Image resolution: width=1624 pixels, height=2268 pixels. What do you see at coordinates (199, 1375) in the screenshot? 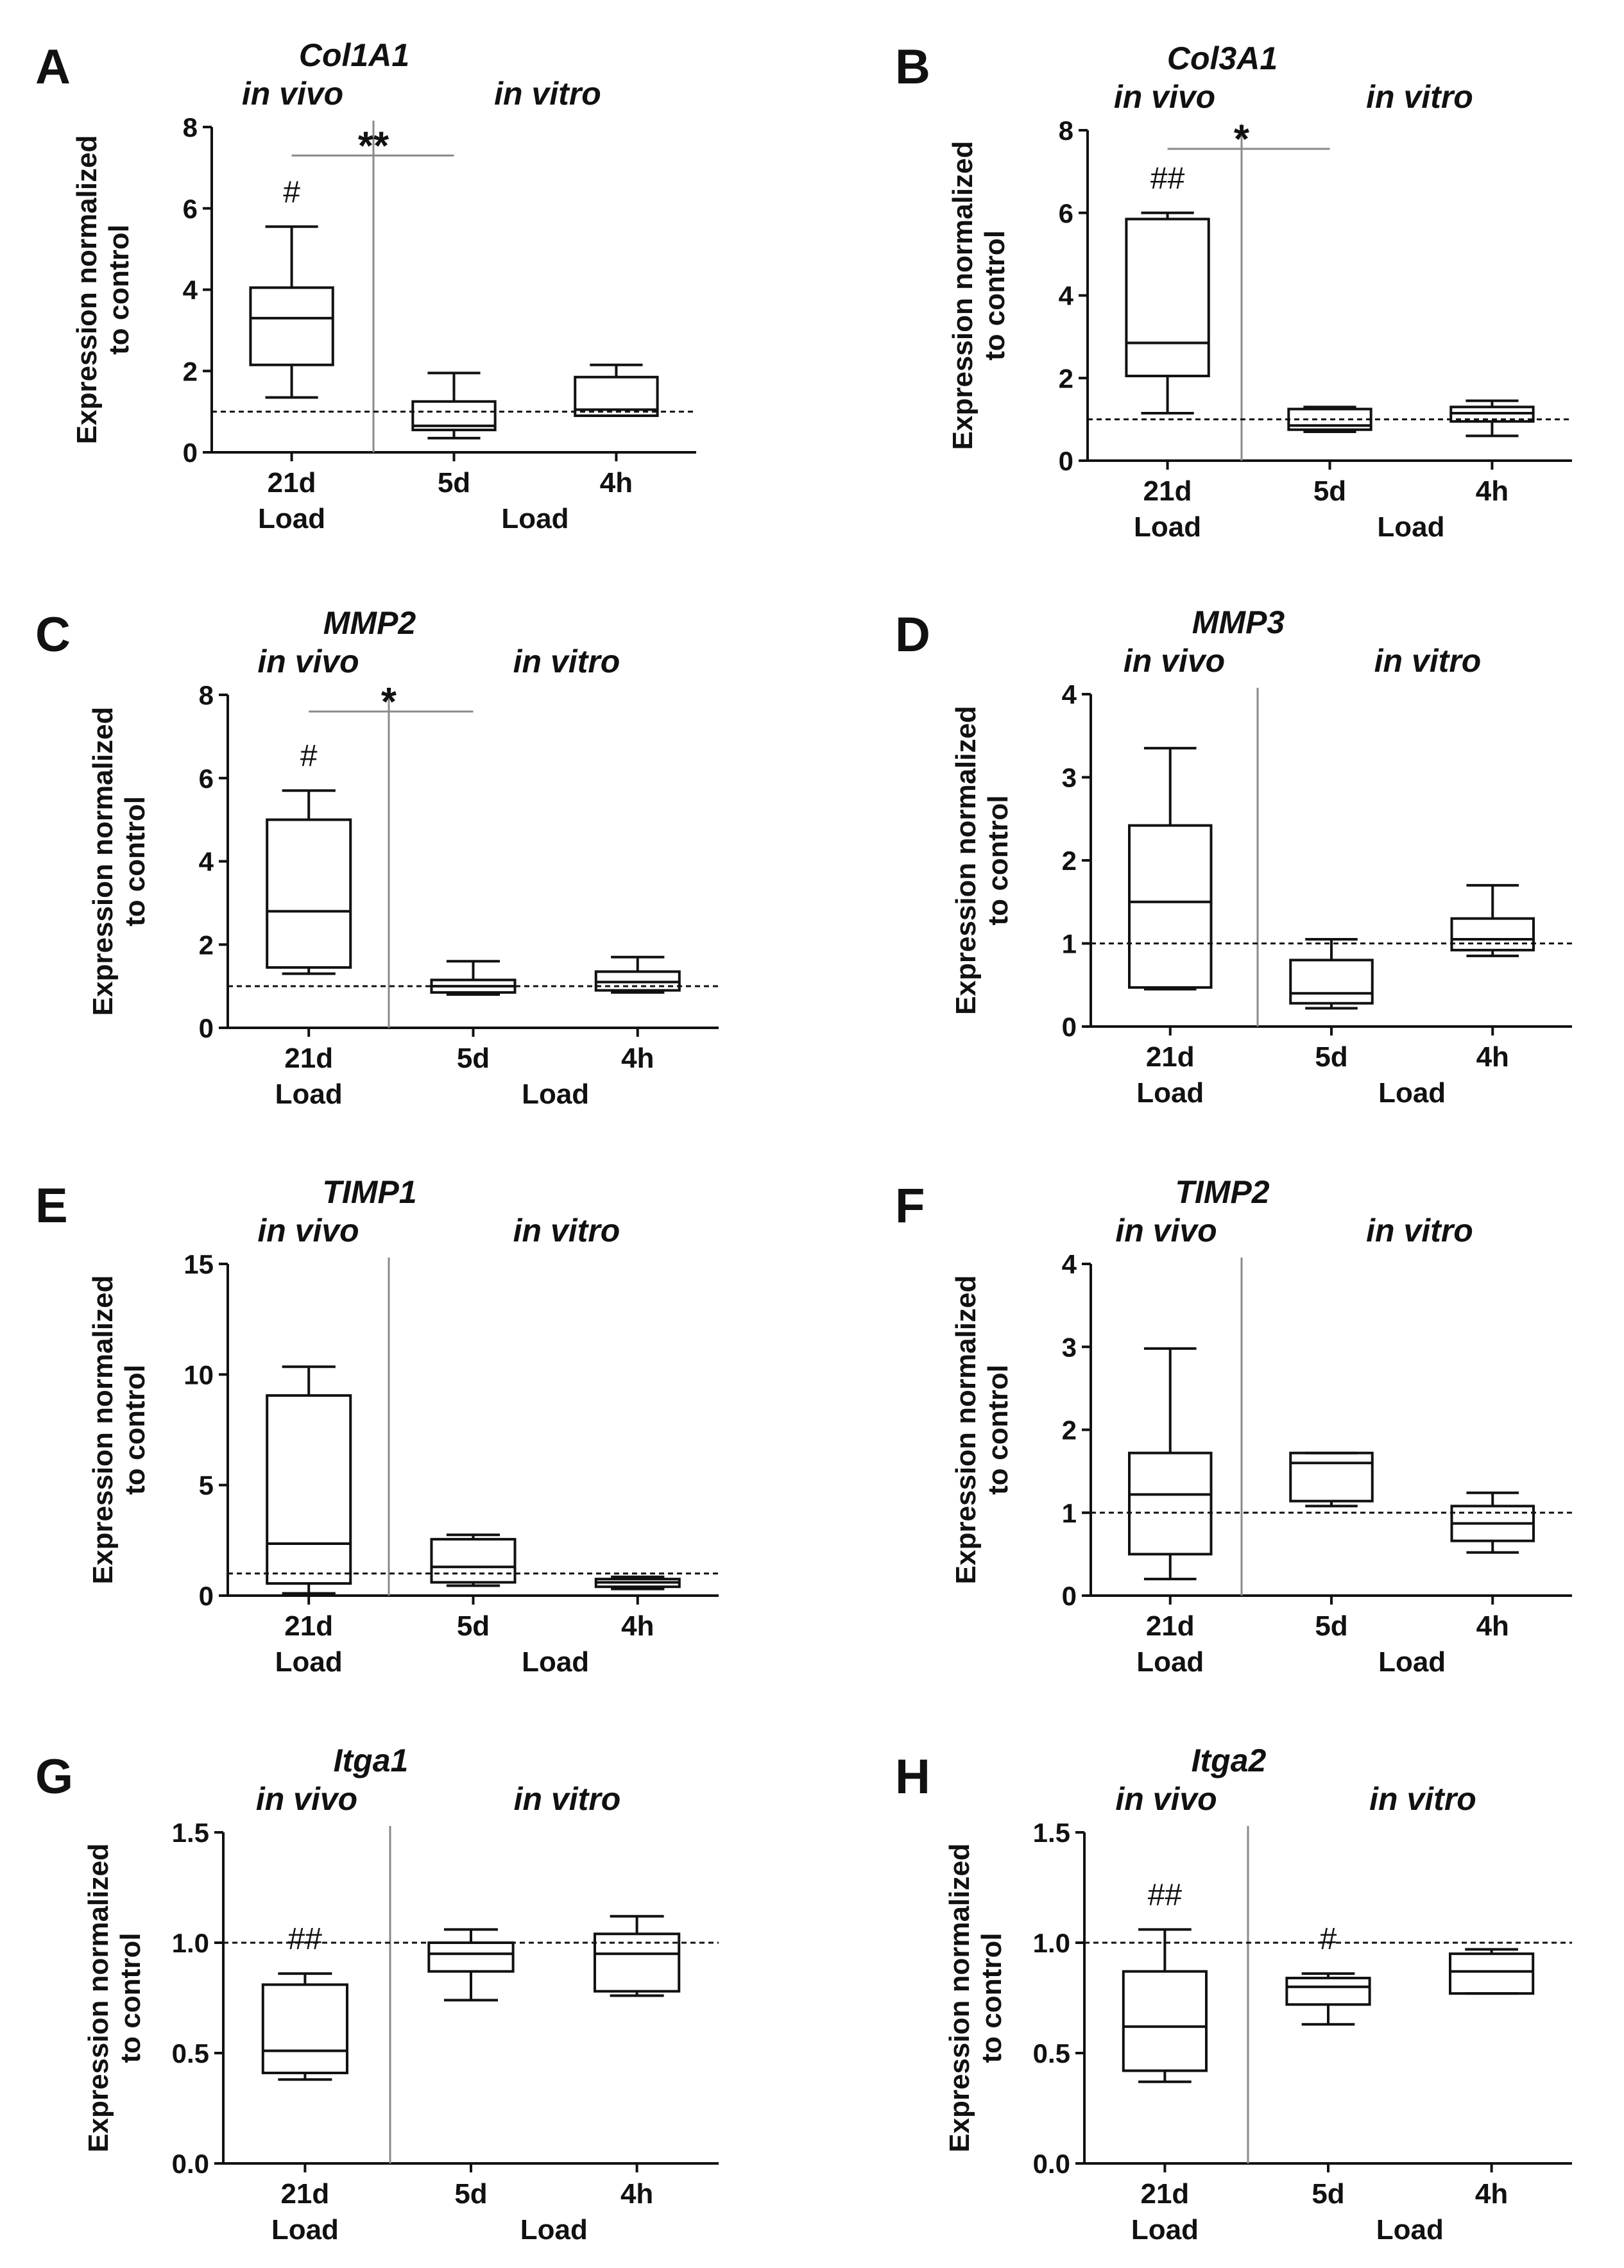
I see `y-tick-label: 10` at bounding box center [199, 1375].